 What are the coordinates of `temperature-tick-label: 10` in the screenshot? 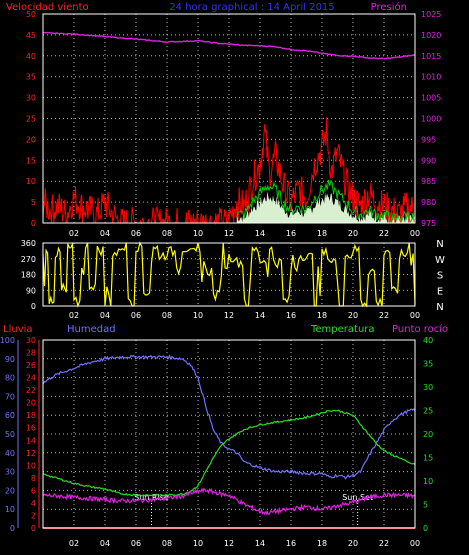 It's located at (428, 481).